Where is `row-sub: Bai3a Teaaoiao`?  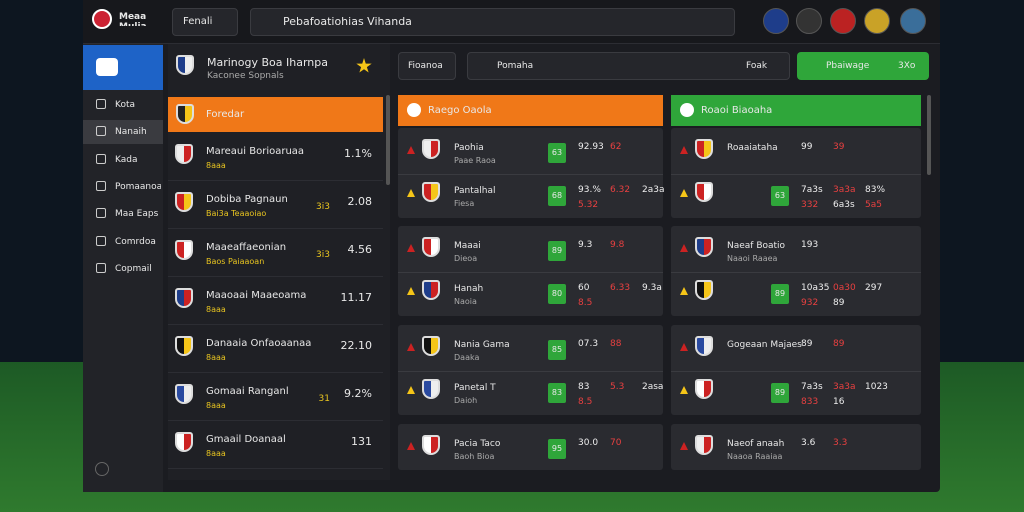
row-sub: Bai3a Teaaoiao is located at coordinates (236, 213).